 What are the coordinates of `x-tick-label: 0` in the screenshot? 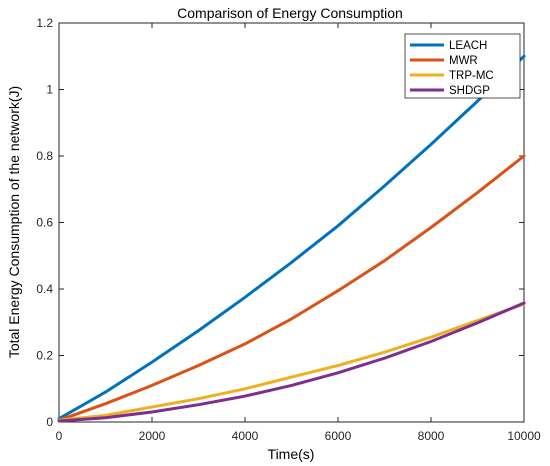 It's located at (59, 436).